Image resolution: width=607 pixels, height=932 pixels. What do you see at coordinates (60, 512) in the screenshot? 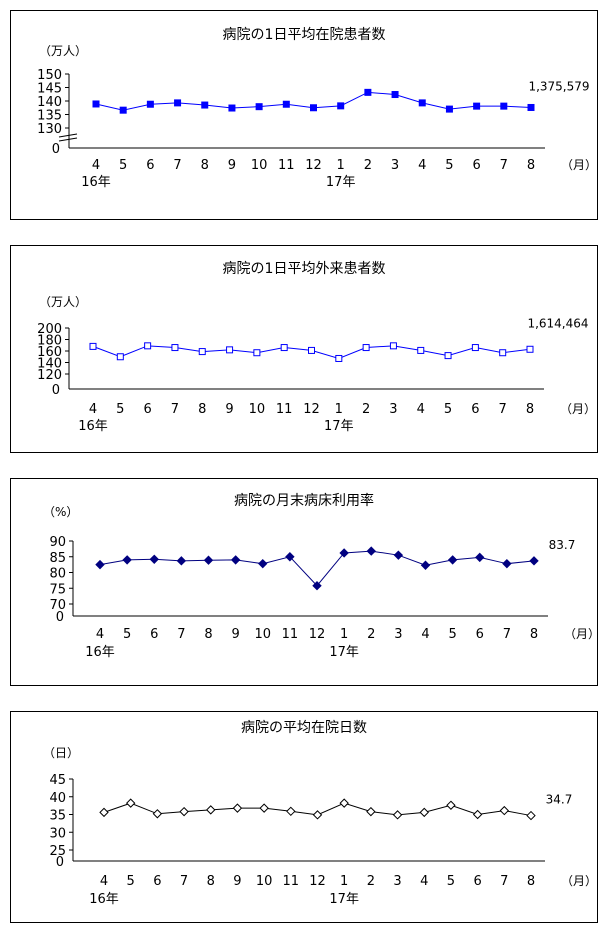
I see `y-axis-unit-label: （%）` at bounding box center [60, 512].